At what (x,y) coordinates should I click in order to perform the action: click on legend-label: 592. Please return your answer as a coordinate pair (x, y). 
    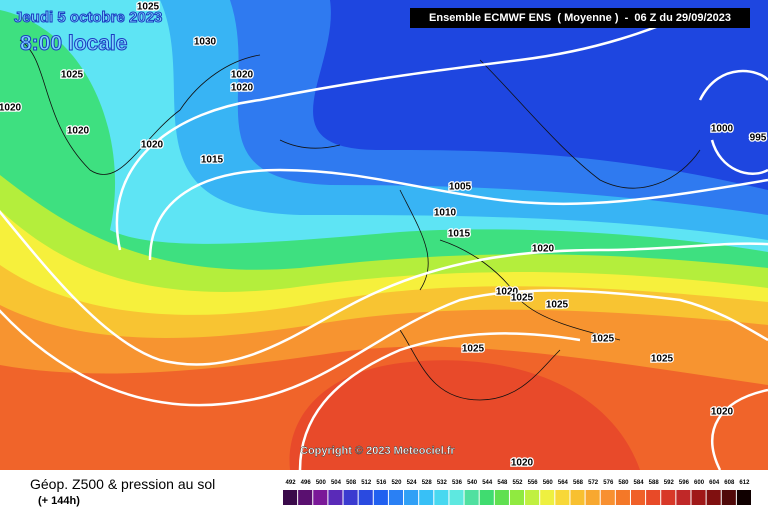
    Looking at the image, I should click on (669, 483).